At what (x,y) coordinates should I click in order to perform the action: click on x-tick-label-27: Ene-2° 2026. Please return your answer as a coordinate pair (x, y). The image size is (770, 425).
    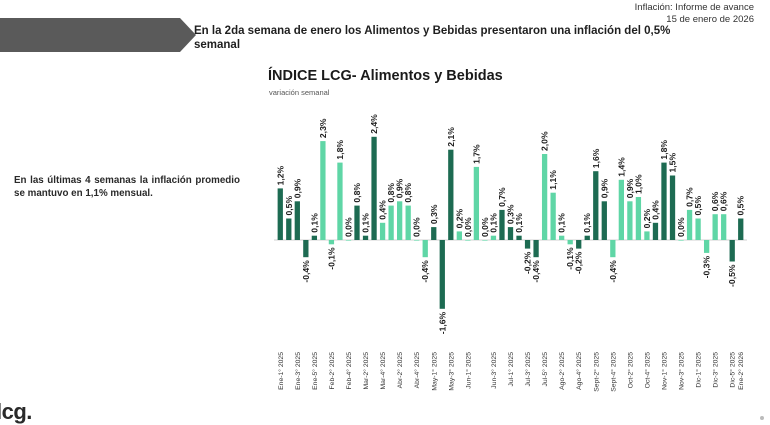
    Looking at the image, I should click on (741, 371).